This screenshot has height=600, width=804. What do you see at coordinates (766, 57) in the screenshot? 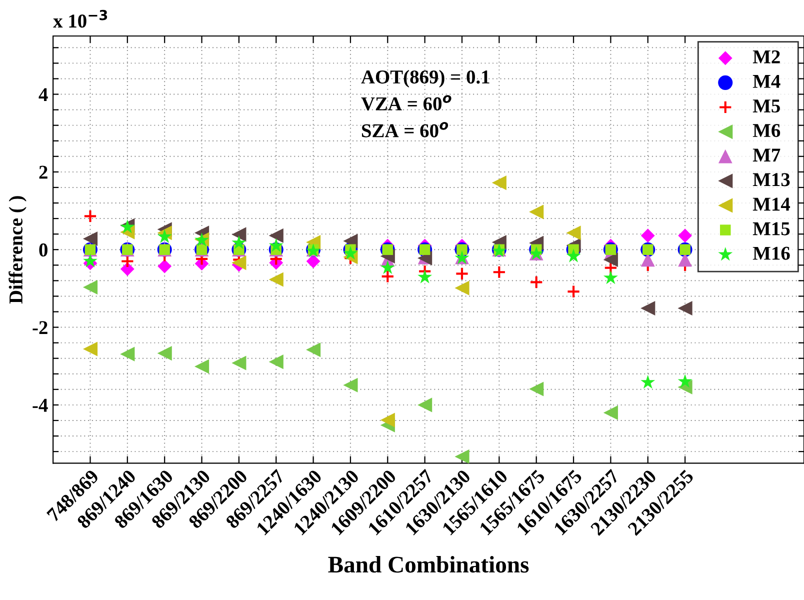
I see `legend-label: M2` at bounding box center [766, 57].